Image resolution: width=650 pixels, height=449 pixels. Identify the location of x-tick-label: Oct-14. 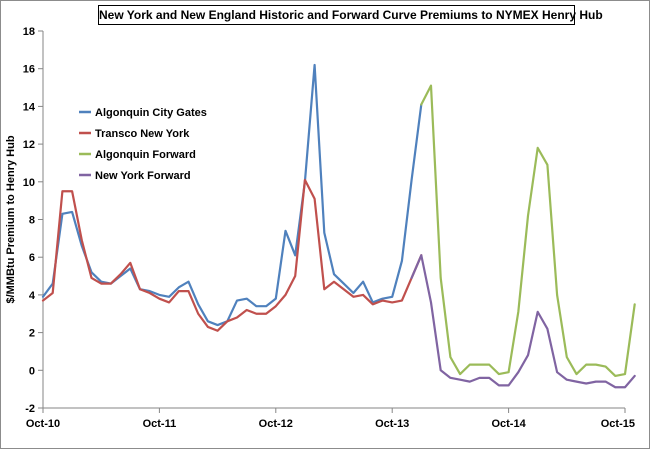
(508, 424).